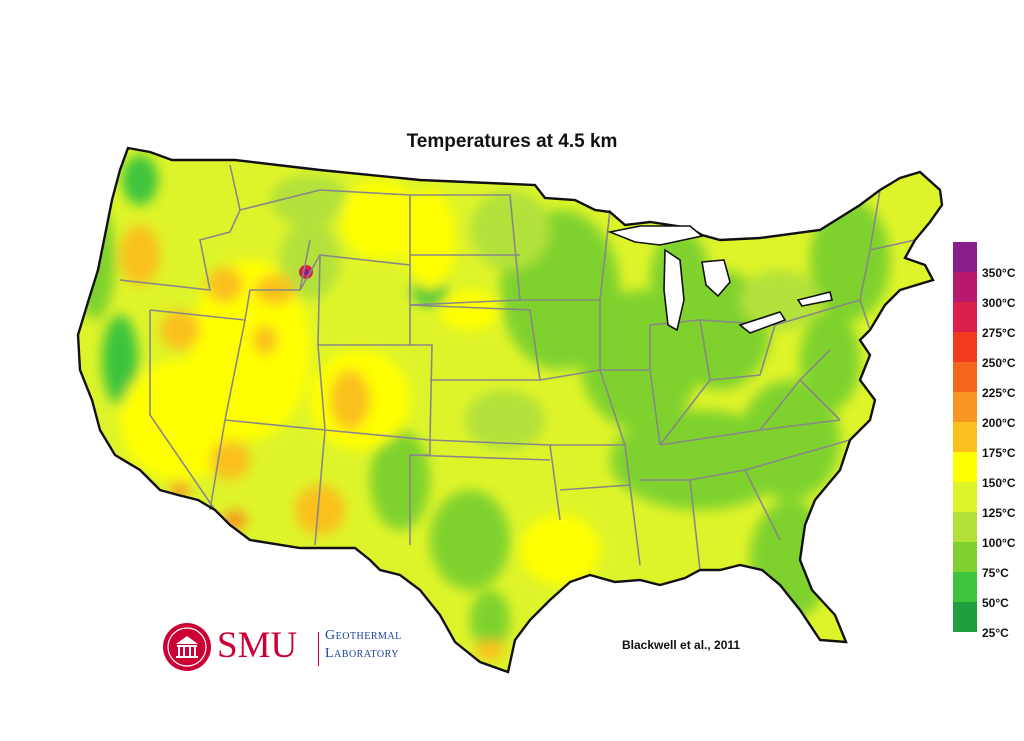  Describe the element at coordinates (999, 393) in the screenshot. I see `legend-label: 225°C` at that location.